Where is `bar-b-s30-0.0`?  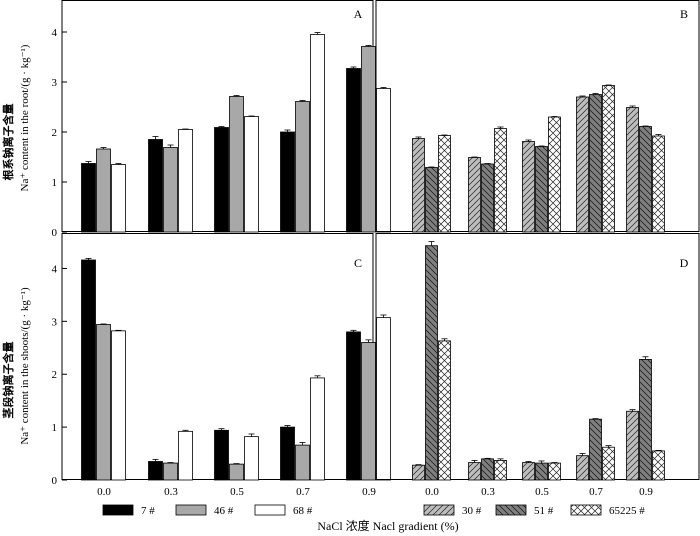 bar-b-s30-0.0 is located at coordinates (418, 185).